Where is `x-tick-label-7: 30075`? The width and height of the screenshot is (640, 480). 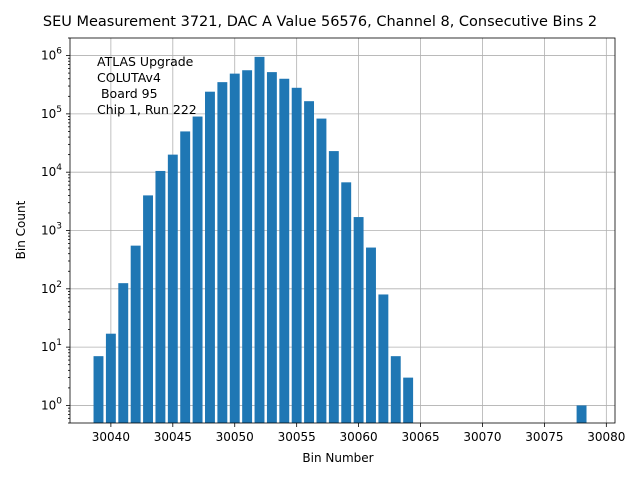 x-tick-label-7: 30075 is located at coordinates (544, 437).